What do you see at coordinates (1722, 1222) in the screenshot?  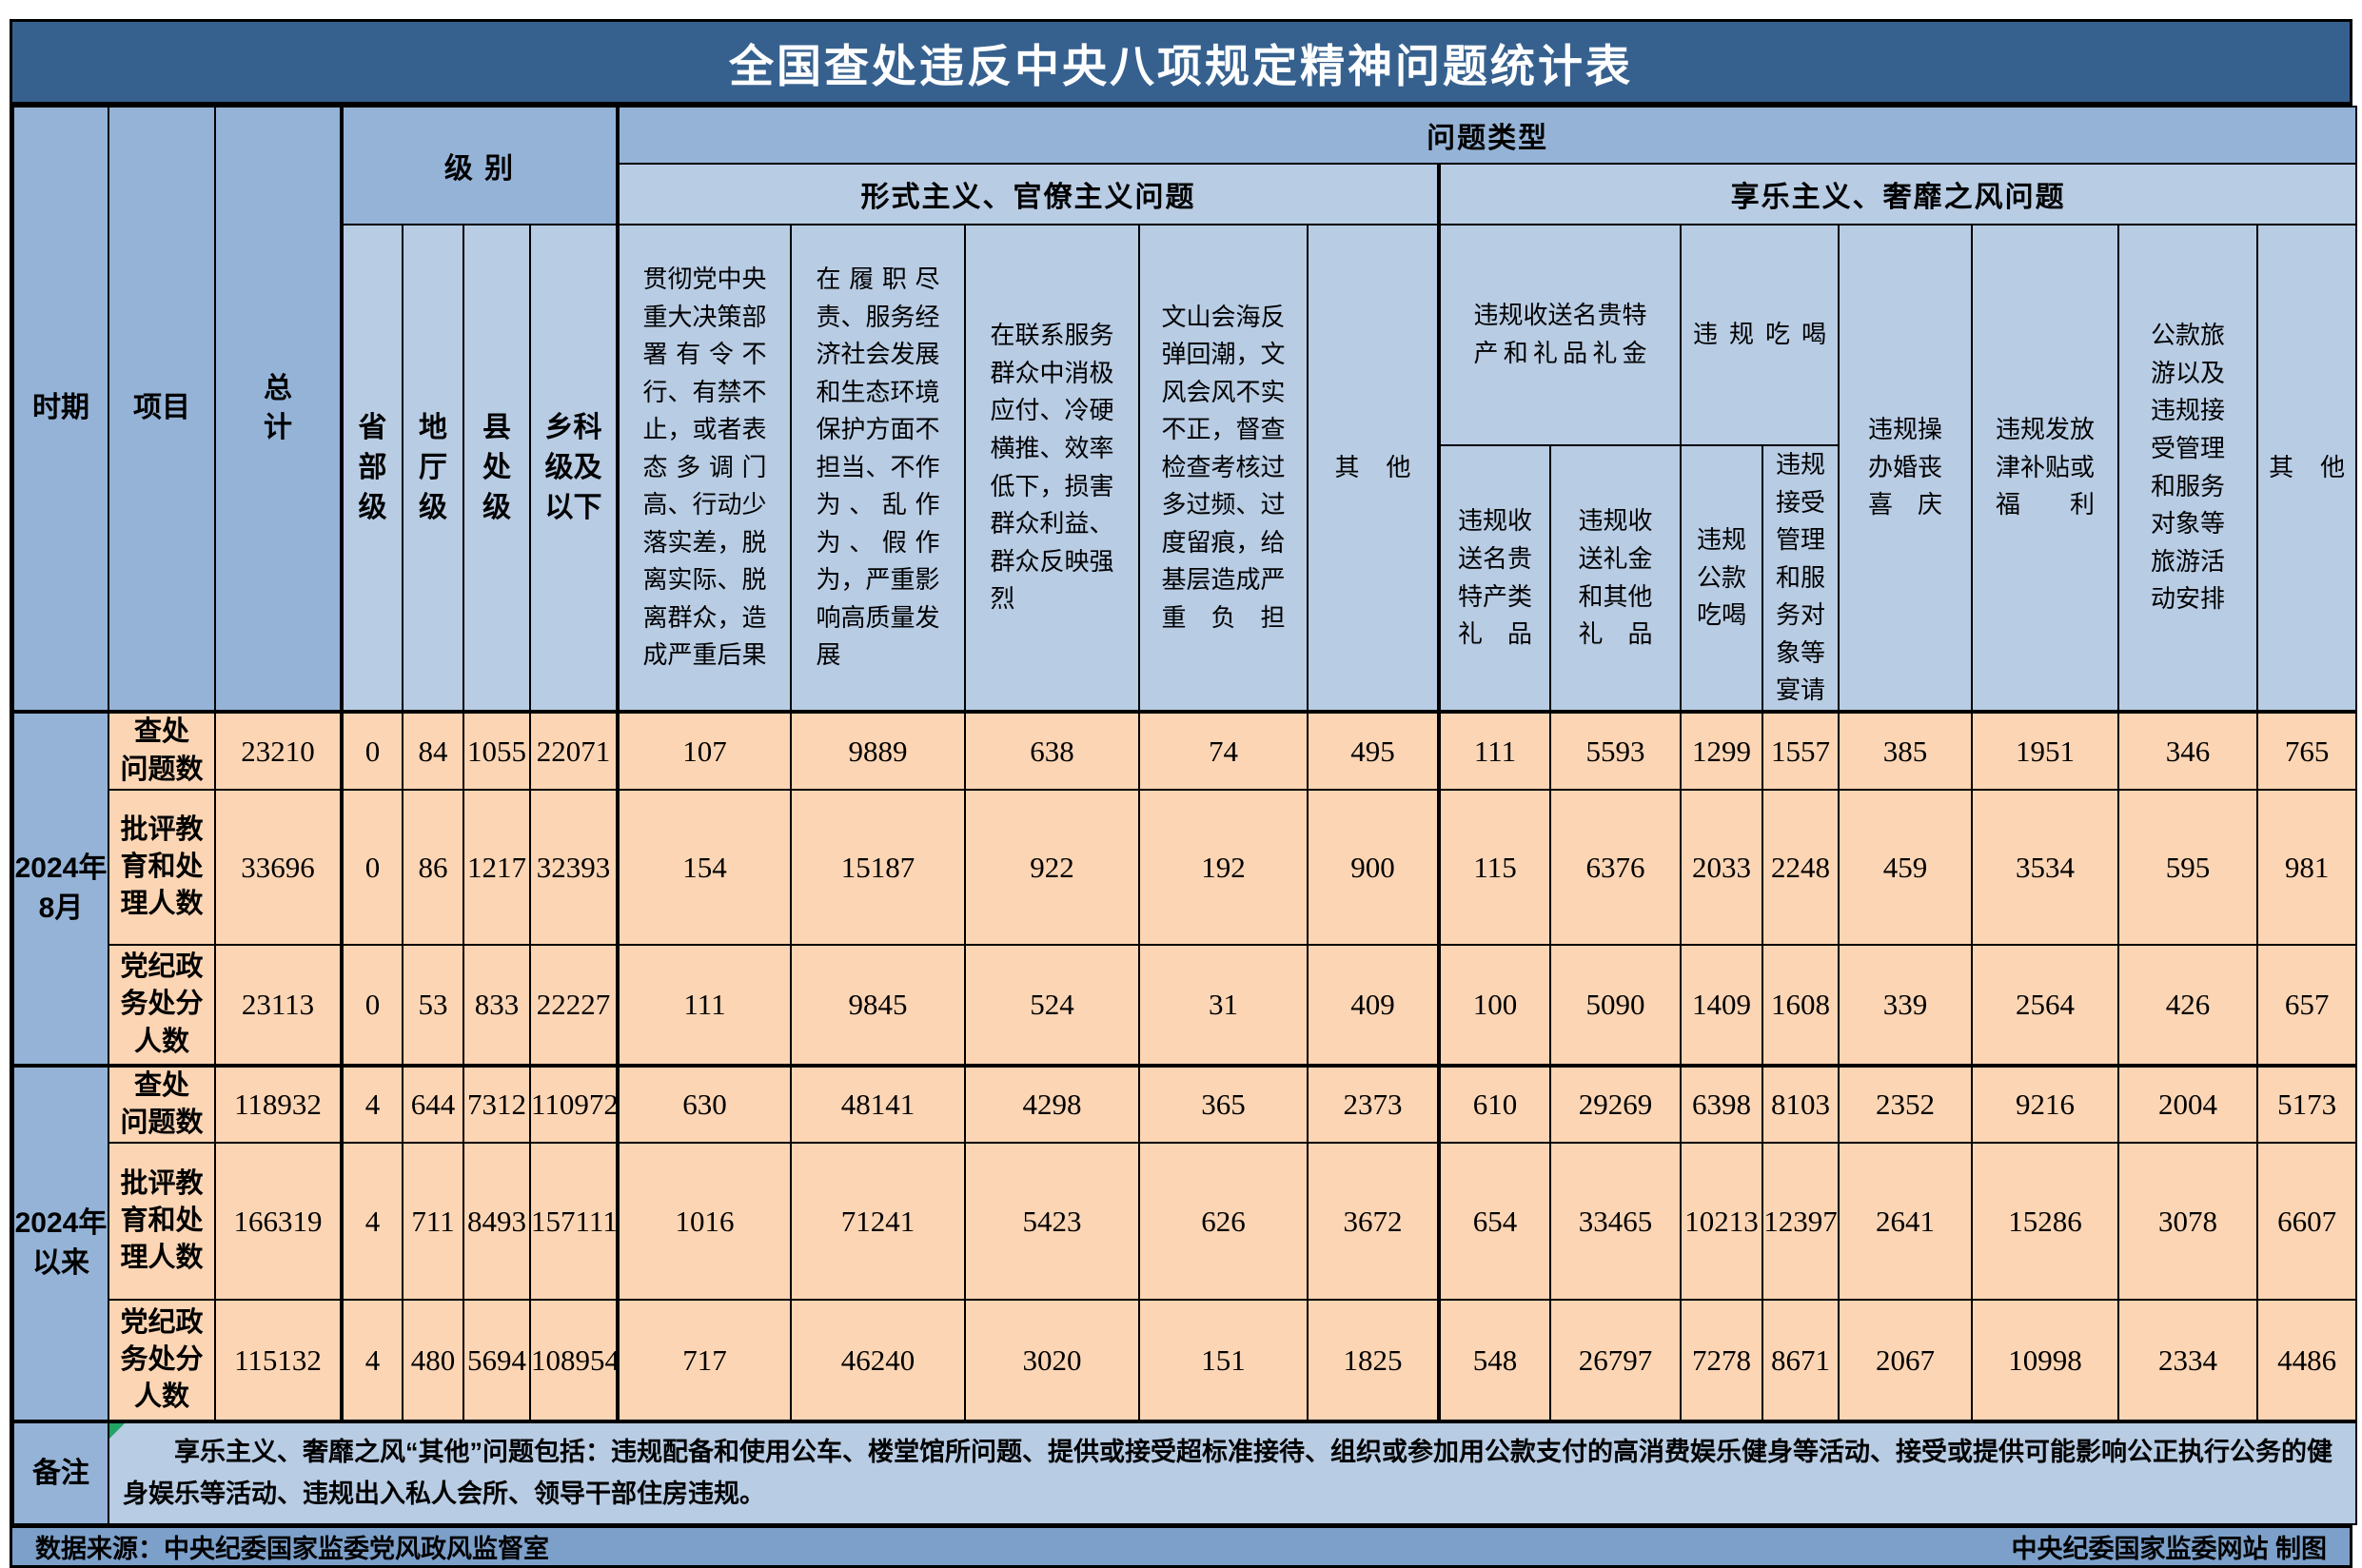 I see `data-cell: 10213` at bounding box center [1722, 1222].